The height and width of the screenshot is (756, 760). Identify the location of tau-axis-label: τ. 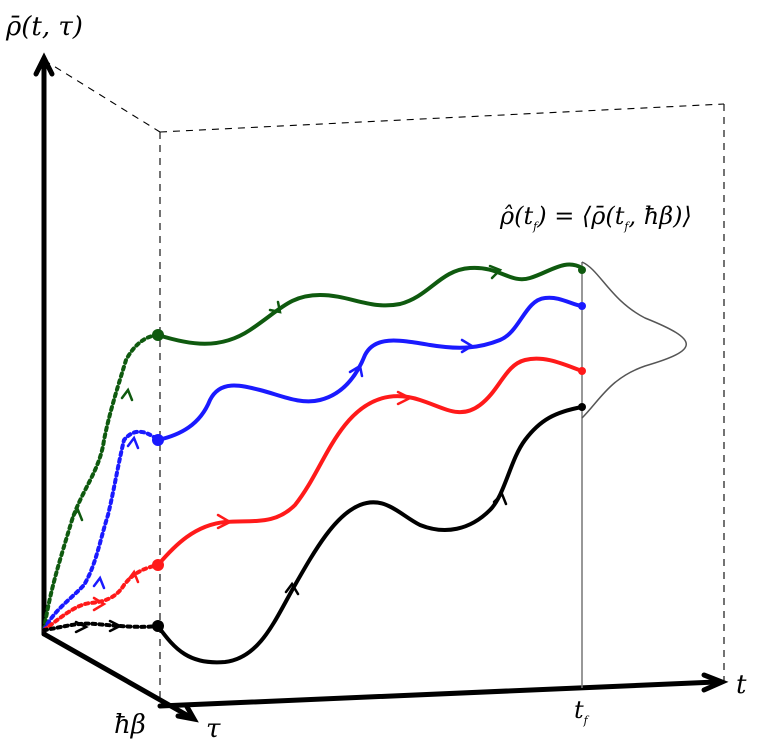
(213, 729).